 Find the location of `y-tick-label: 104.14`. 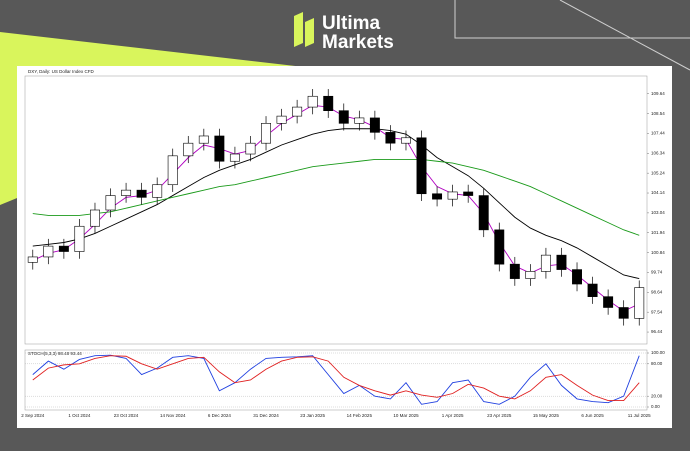

y-tick-label: 104.14 is located at coordinates (658, 192).